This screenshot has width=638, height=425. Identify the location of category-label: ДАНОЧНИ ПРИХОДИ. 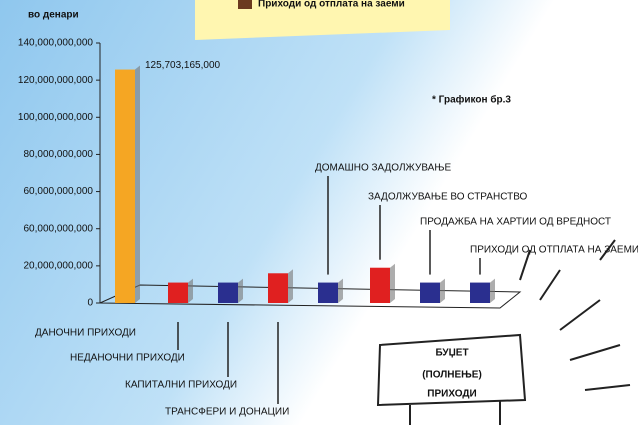
(85, 333).